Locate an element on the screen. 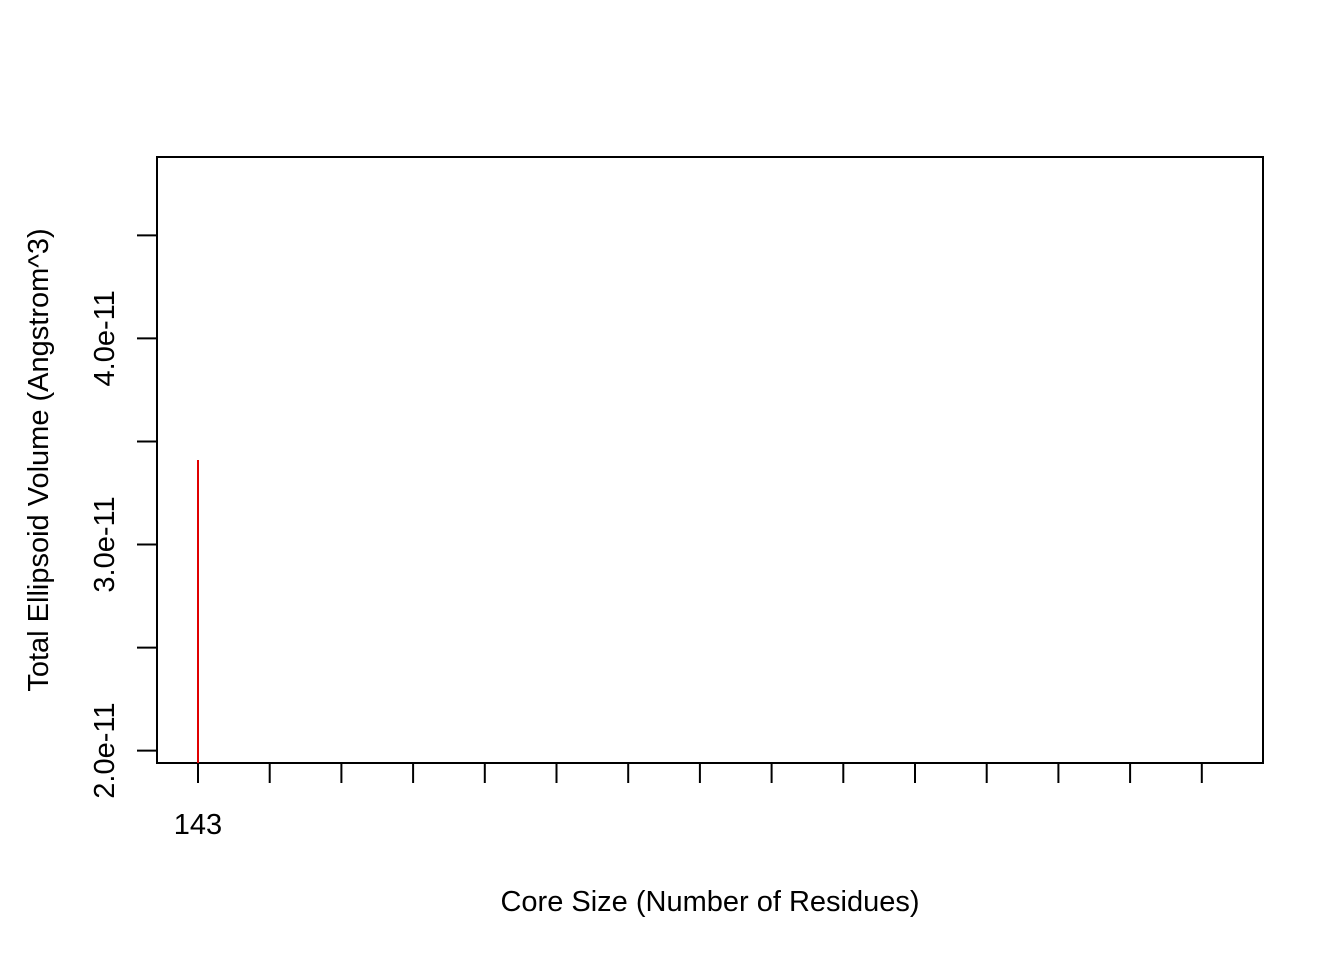  y-tick-label: 2.0e-11 is located at coordinates (105, 751).